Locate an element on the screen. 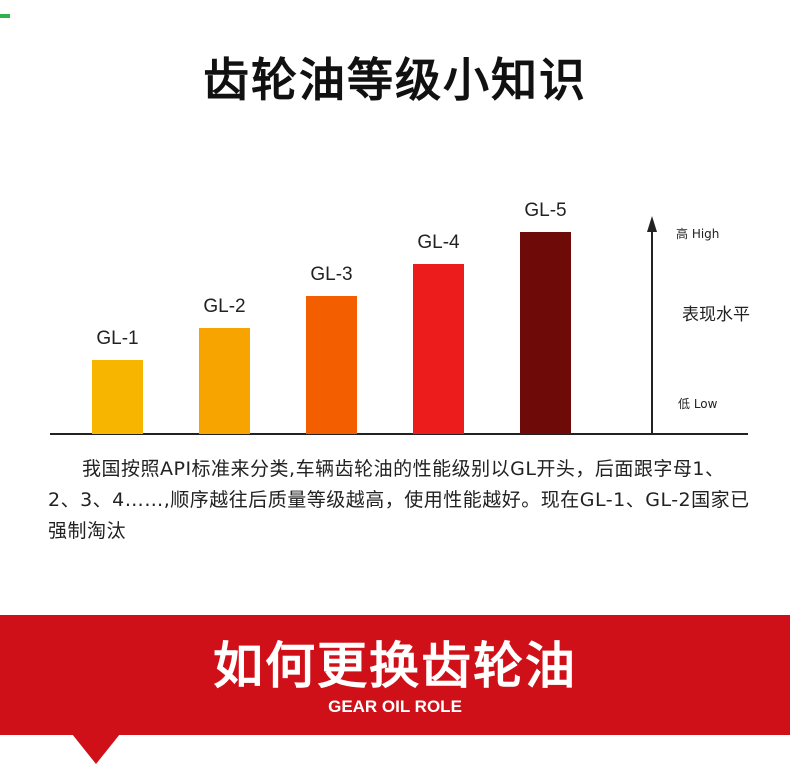 This screenshot has width=790, height=784. bar-label-gl-2: GL-2 is located at coordinates (224, 306).